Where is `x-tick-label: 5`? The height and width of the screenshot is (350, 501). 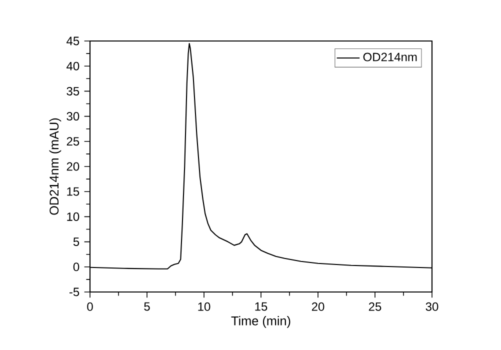
x-tick-label: 5 is located at coordinates (147, 306).